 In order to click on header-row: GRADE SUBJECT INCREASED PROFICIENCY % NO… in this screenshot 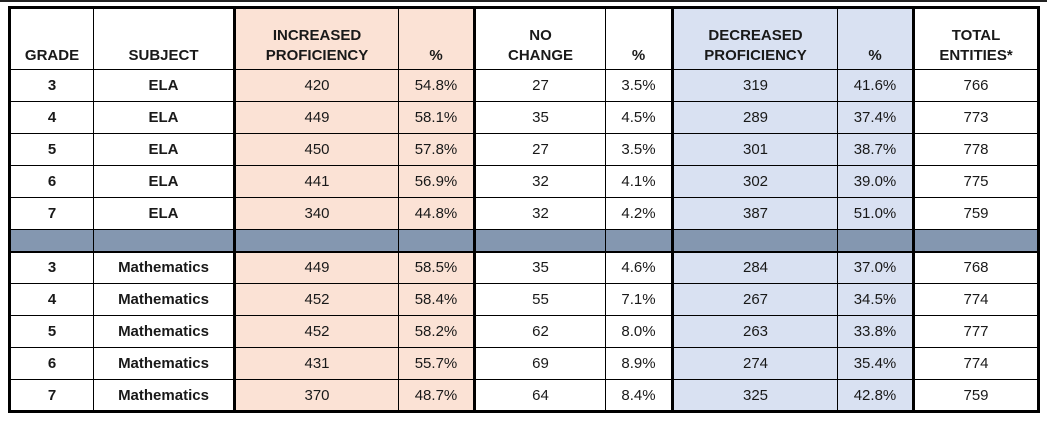, I will do `click(524, 38)`.